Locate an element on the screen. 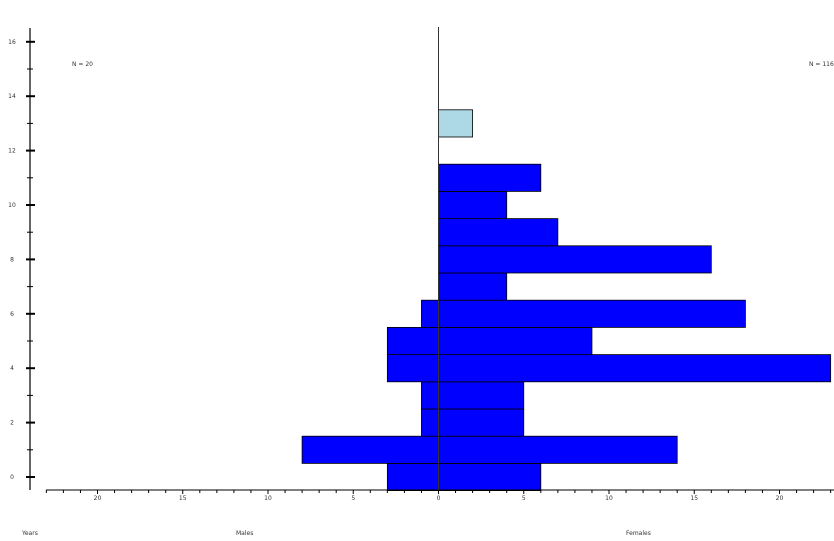 The width and height of the screenshot is (834, 541). y-tick-label-10: 10 is located at coordinates (12, 205).